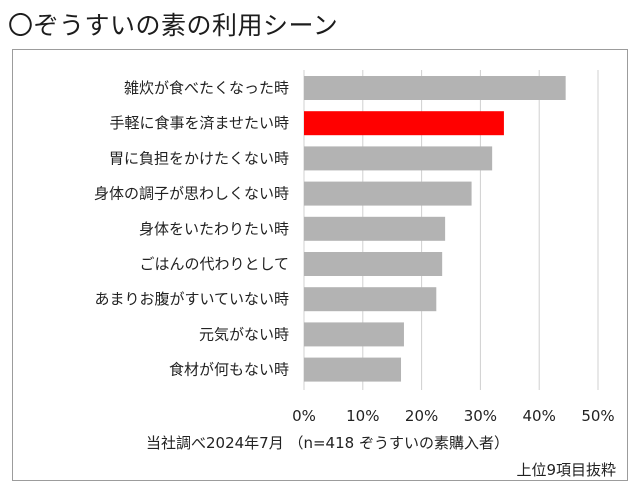 The height and width of the screenshot is (489, 640). I want to click on category-label: 食材が何もない時, so click(229, 370).